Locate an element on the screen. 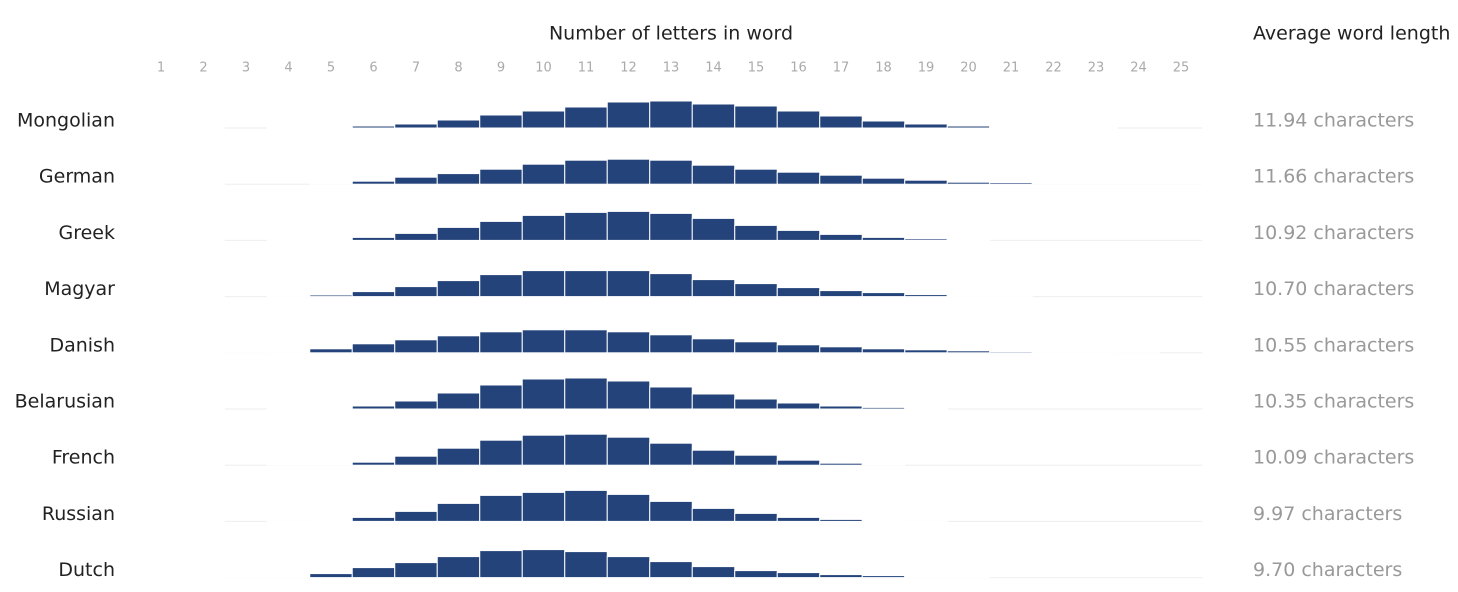  x-tick-label: 4 is located at coordinates (288, 68).